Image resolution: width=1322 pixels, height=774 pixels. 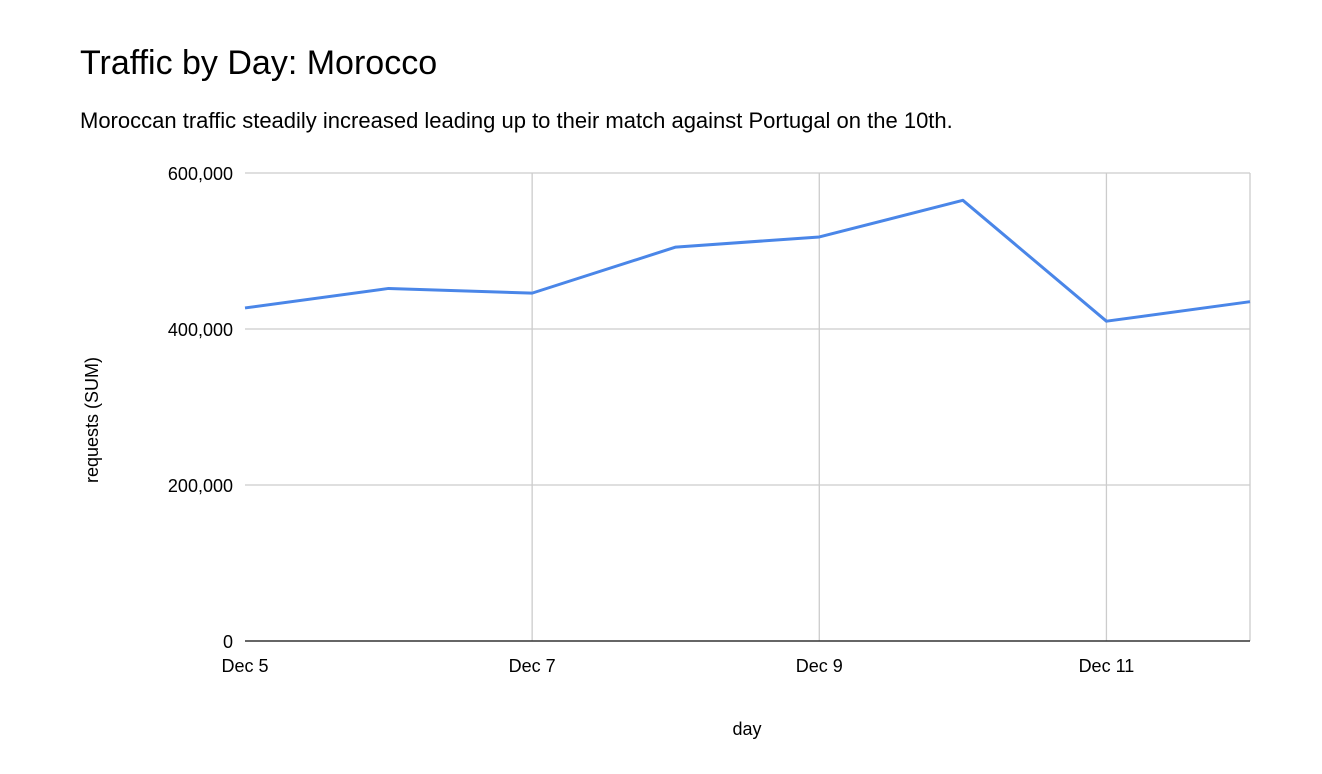 What do you see at coordinates (228, 642) in the screenshot?
I see `y-tick-label: 0` at bounding box center [228, 642].